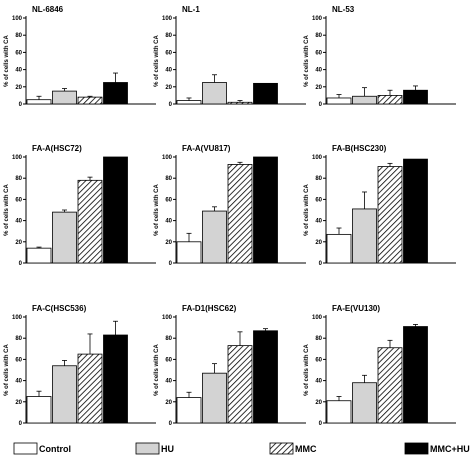 Image resolution: width=474 pixels, height=457 pixels. I want to click on panel-title: NL-1, so click(191, 9).